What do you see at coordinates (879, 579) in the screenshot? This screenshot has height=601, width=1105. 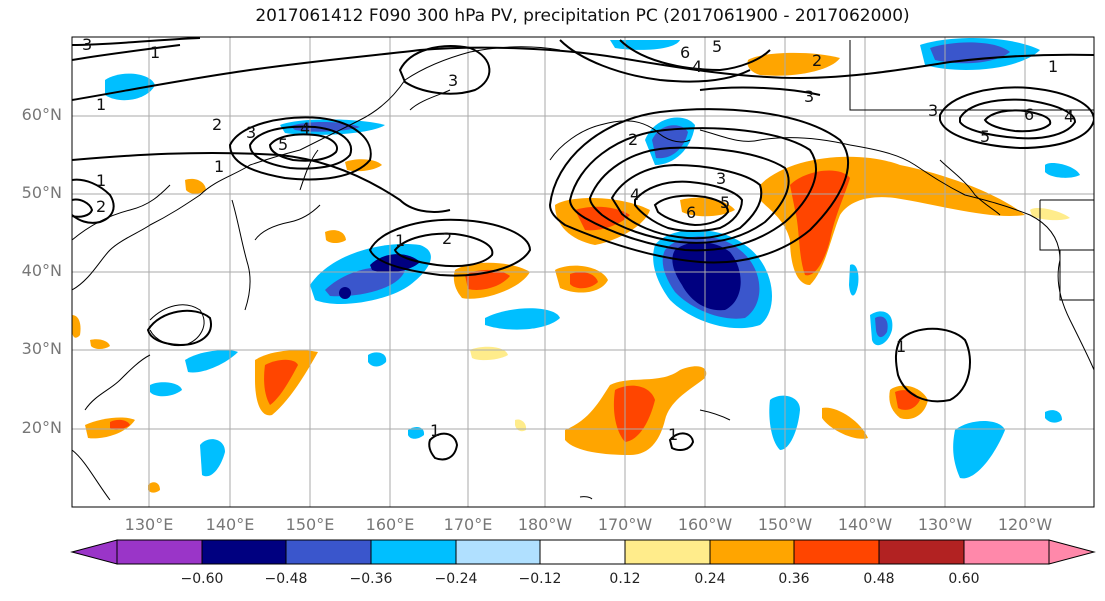 I see `colorbar-tick-label: 0.48` at bounding box center [879, 579].